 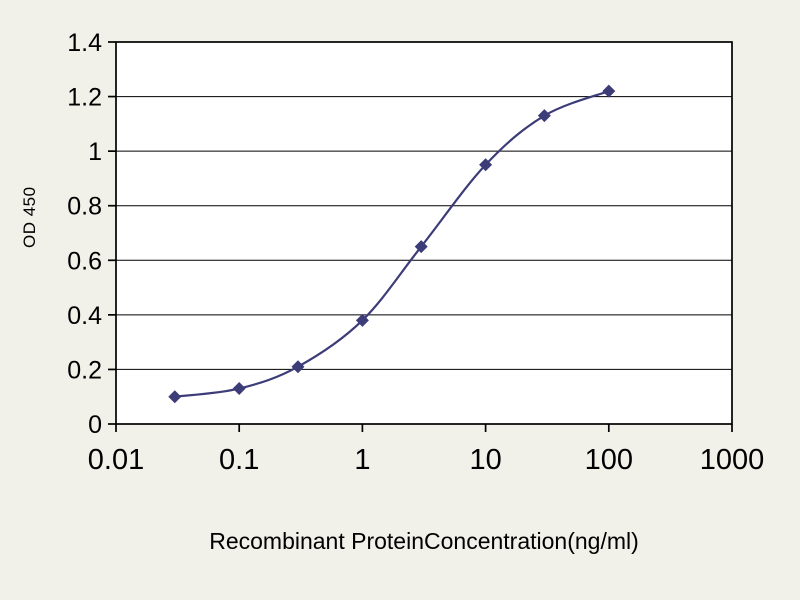 I want to click on x-tick-label: 100, so click(x=609, y=460).